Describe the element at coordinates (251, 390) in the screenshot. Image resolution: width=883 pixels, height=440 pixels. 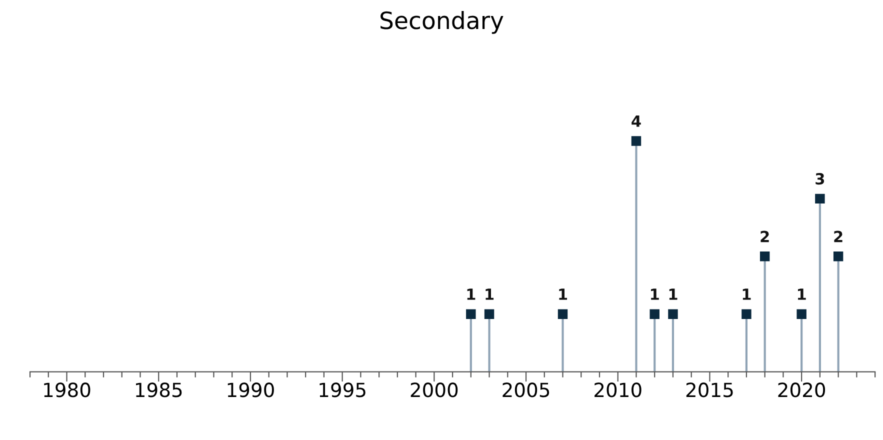
I see `x-tick-label: 1990` at that location.